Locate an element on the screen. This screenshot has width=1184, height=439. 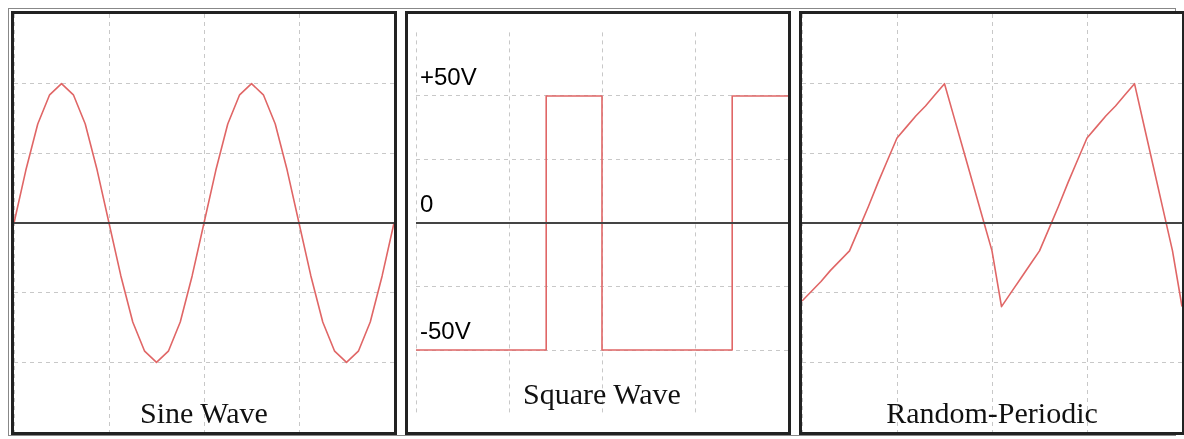
y-tick-label: -50V is located at coordinates (445, 330).